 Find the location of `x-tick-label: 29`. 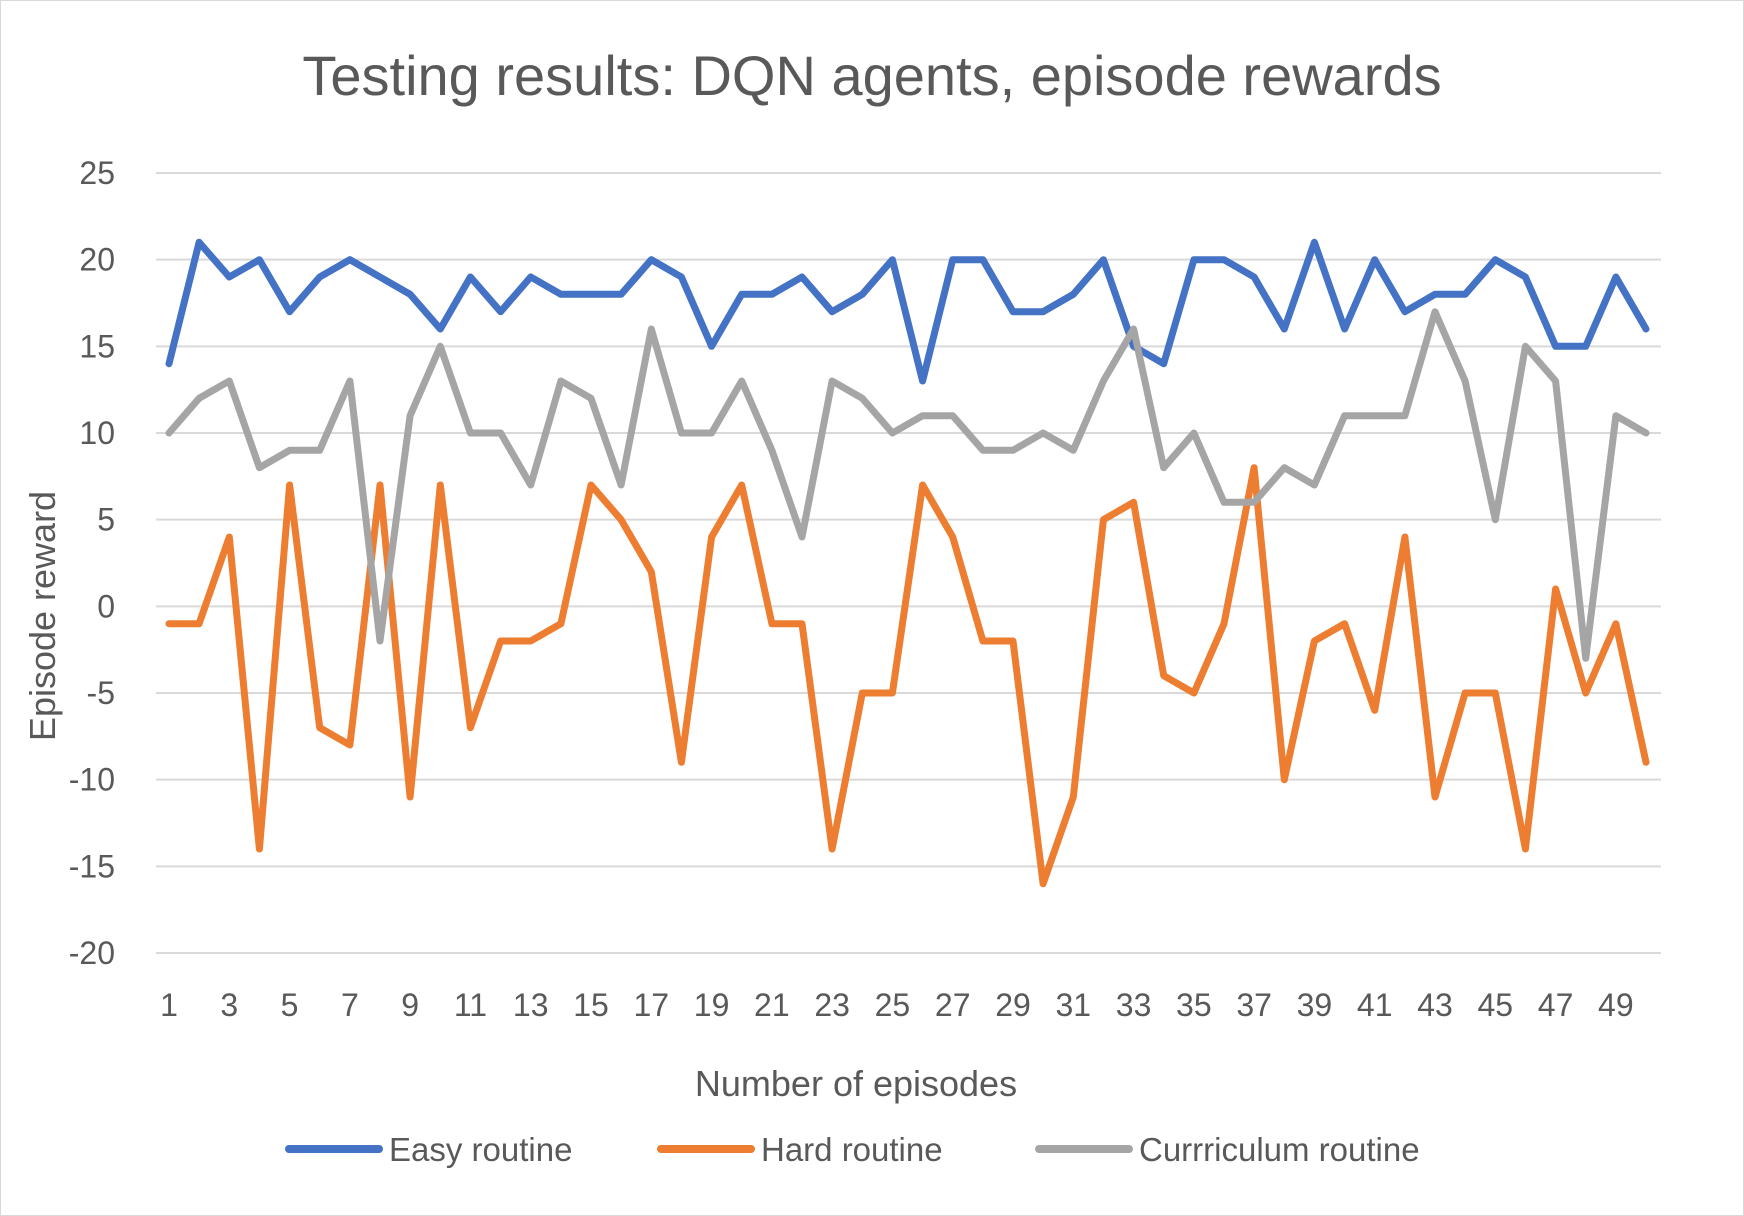

x-tick-label: 29 is located at coordinates (1013, 1005).